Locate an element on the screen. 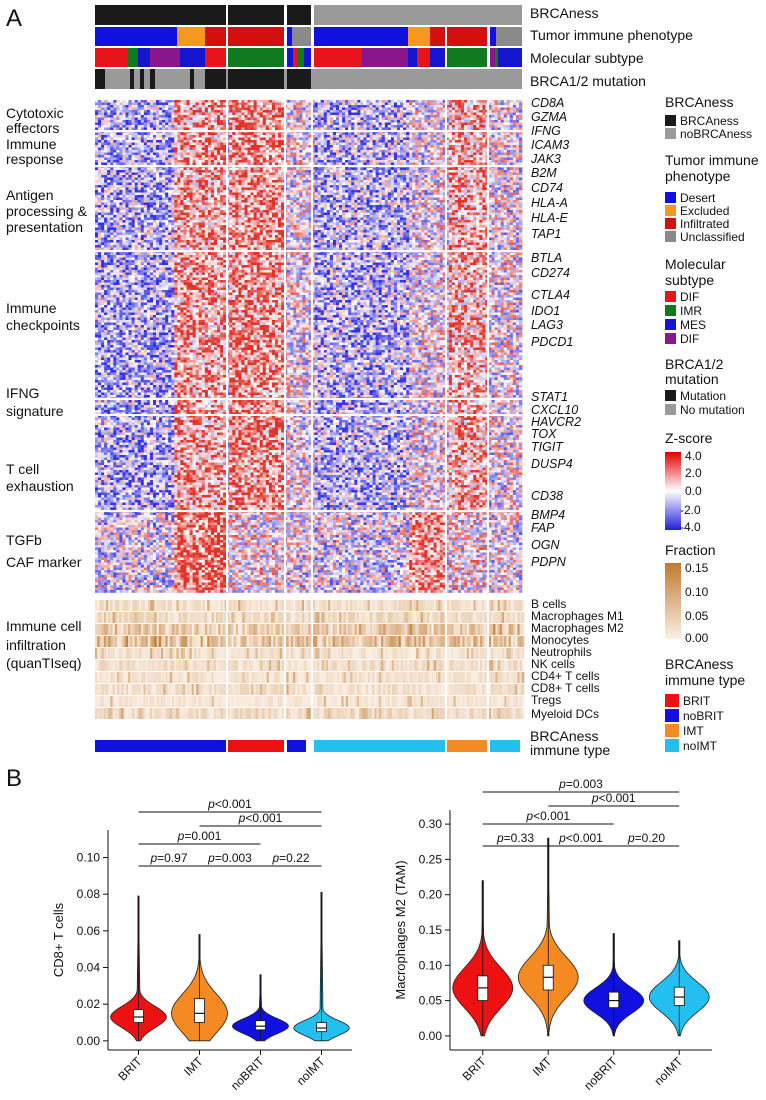  legend-title-zscore: Z-score is located at coordinates (689, 438).